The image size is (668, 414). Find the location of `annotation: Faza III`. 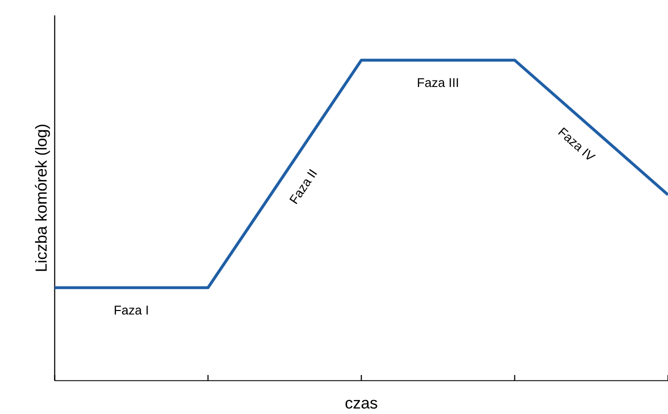

annotation: Faza III is located at coordinates (438, 83).